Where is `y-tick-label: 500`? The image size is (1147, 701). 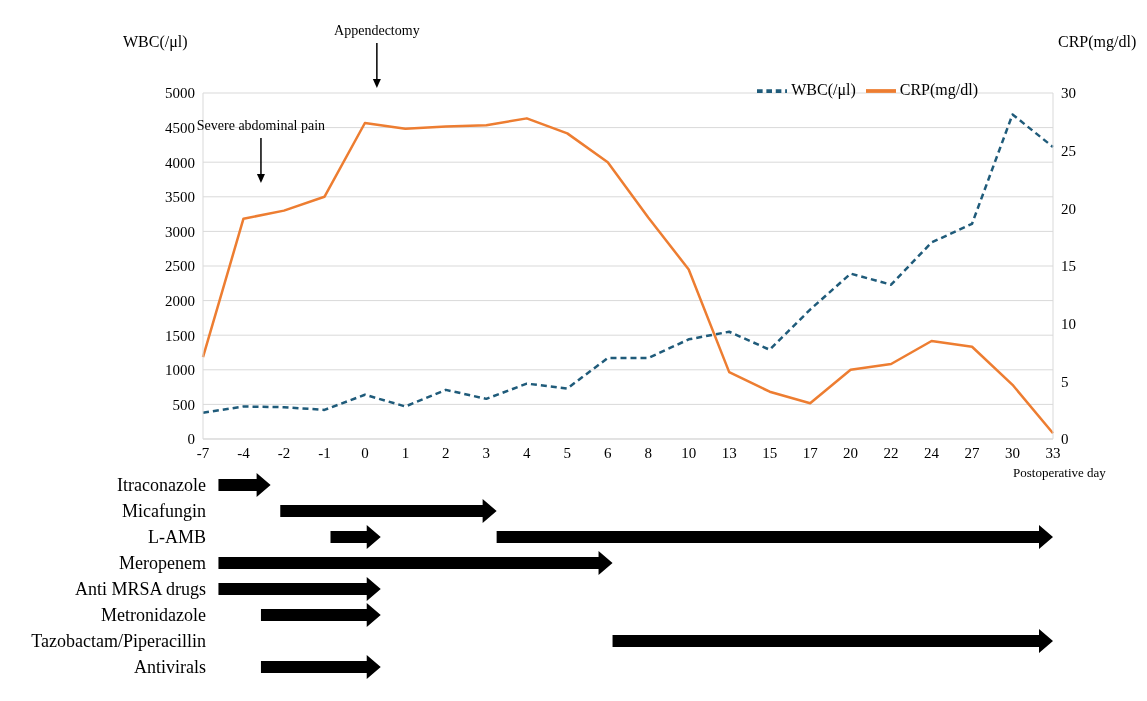
y-tick-label: 500 is located at coordinates (183, 404).